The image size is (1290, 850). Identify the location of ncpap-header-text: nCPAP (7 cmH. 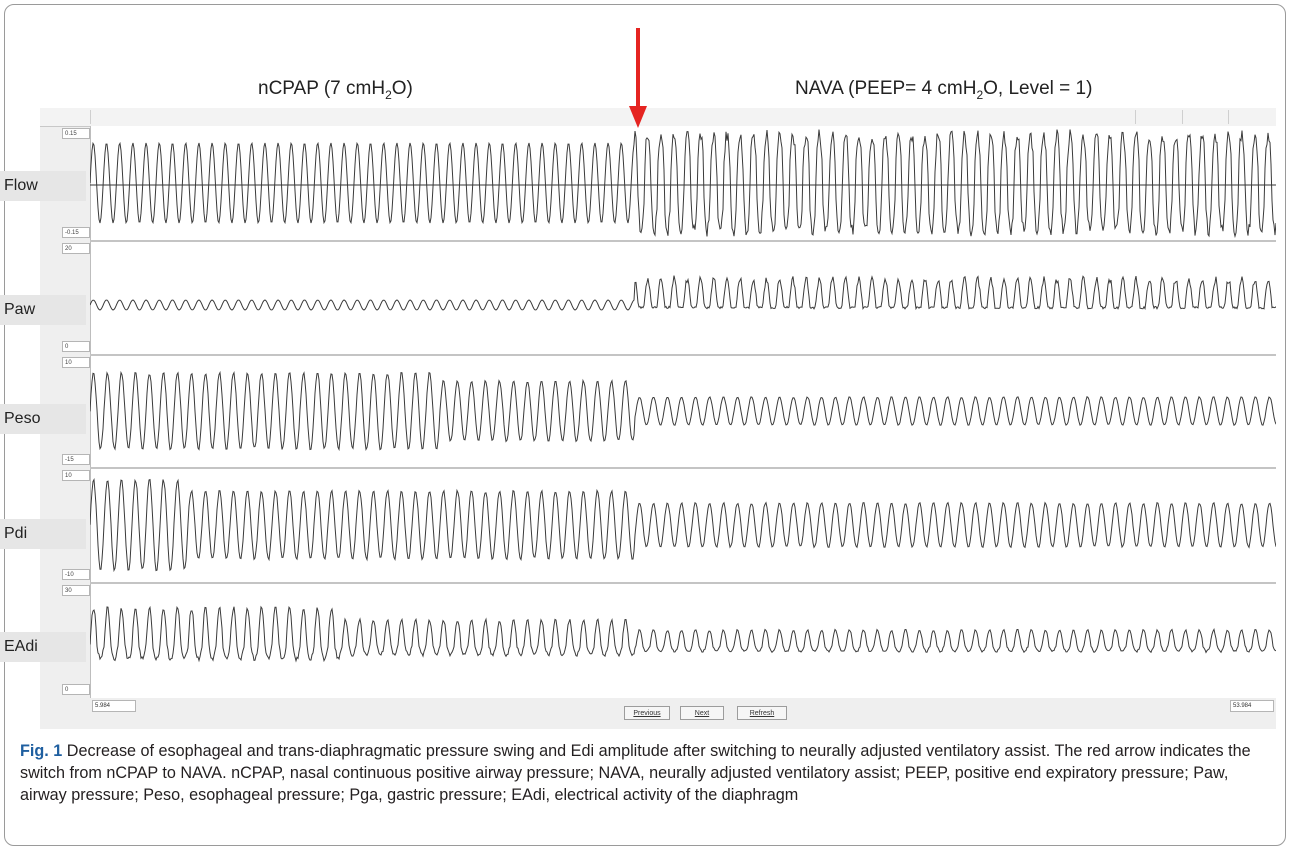
(322, 88).